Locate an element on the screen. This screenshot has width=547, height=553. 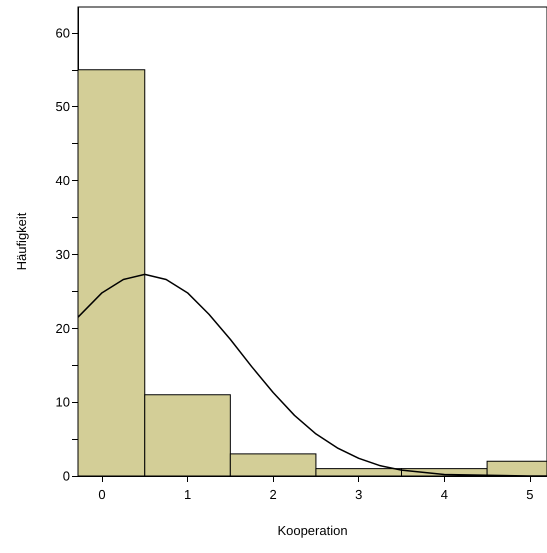
x-tick-label: 0 is located at coordinates (102, 494).